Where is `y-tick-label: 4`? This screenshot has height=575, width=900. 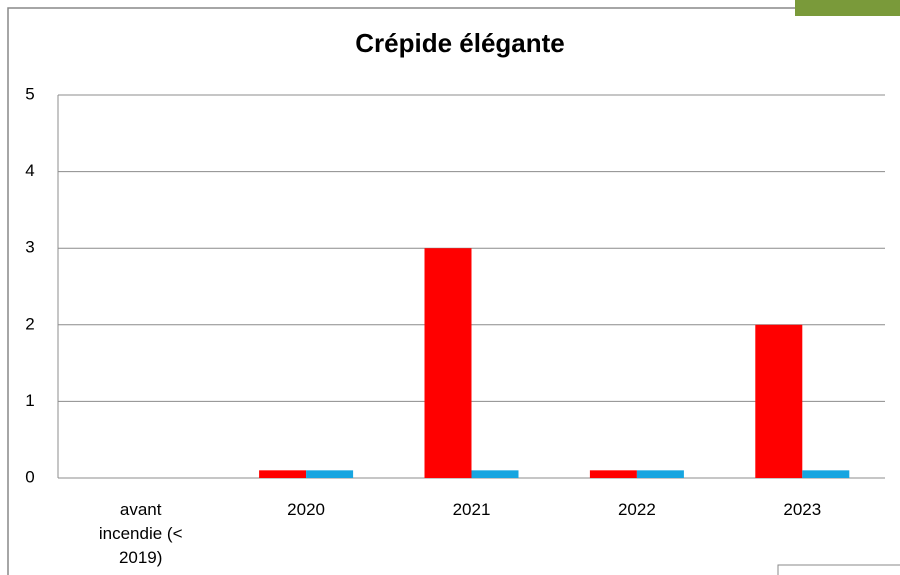
y-tick-label: 4 is located at coordinates (29, 170).